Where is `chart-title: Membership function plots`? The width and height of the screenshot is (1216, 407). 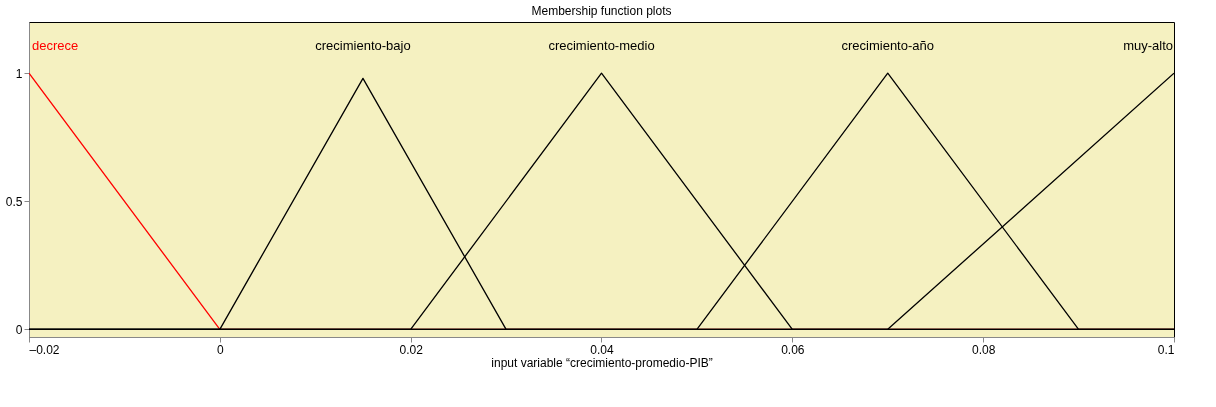
chart-title: Membership function plots is located at coordinates (601, 11).